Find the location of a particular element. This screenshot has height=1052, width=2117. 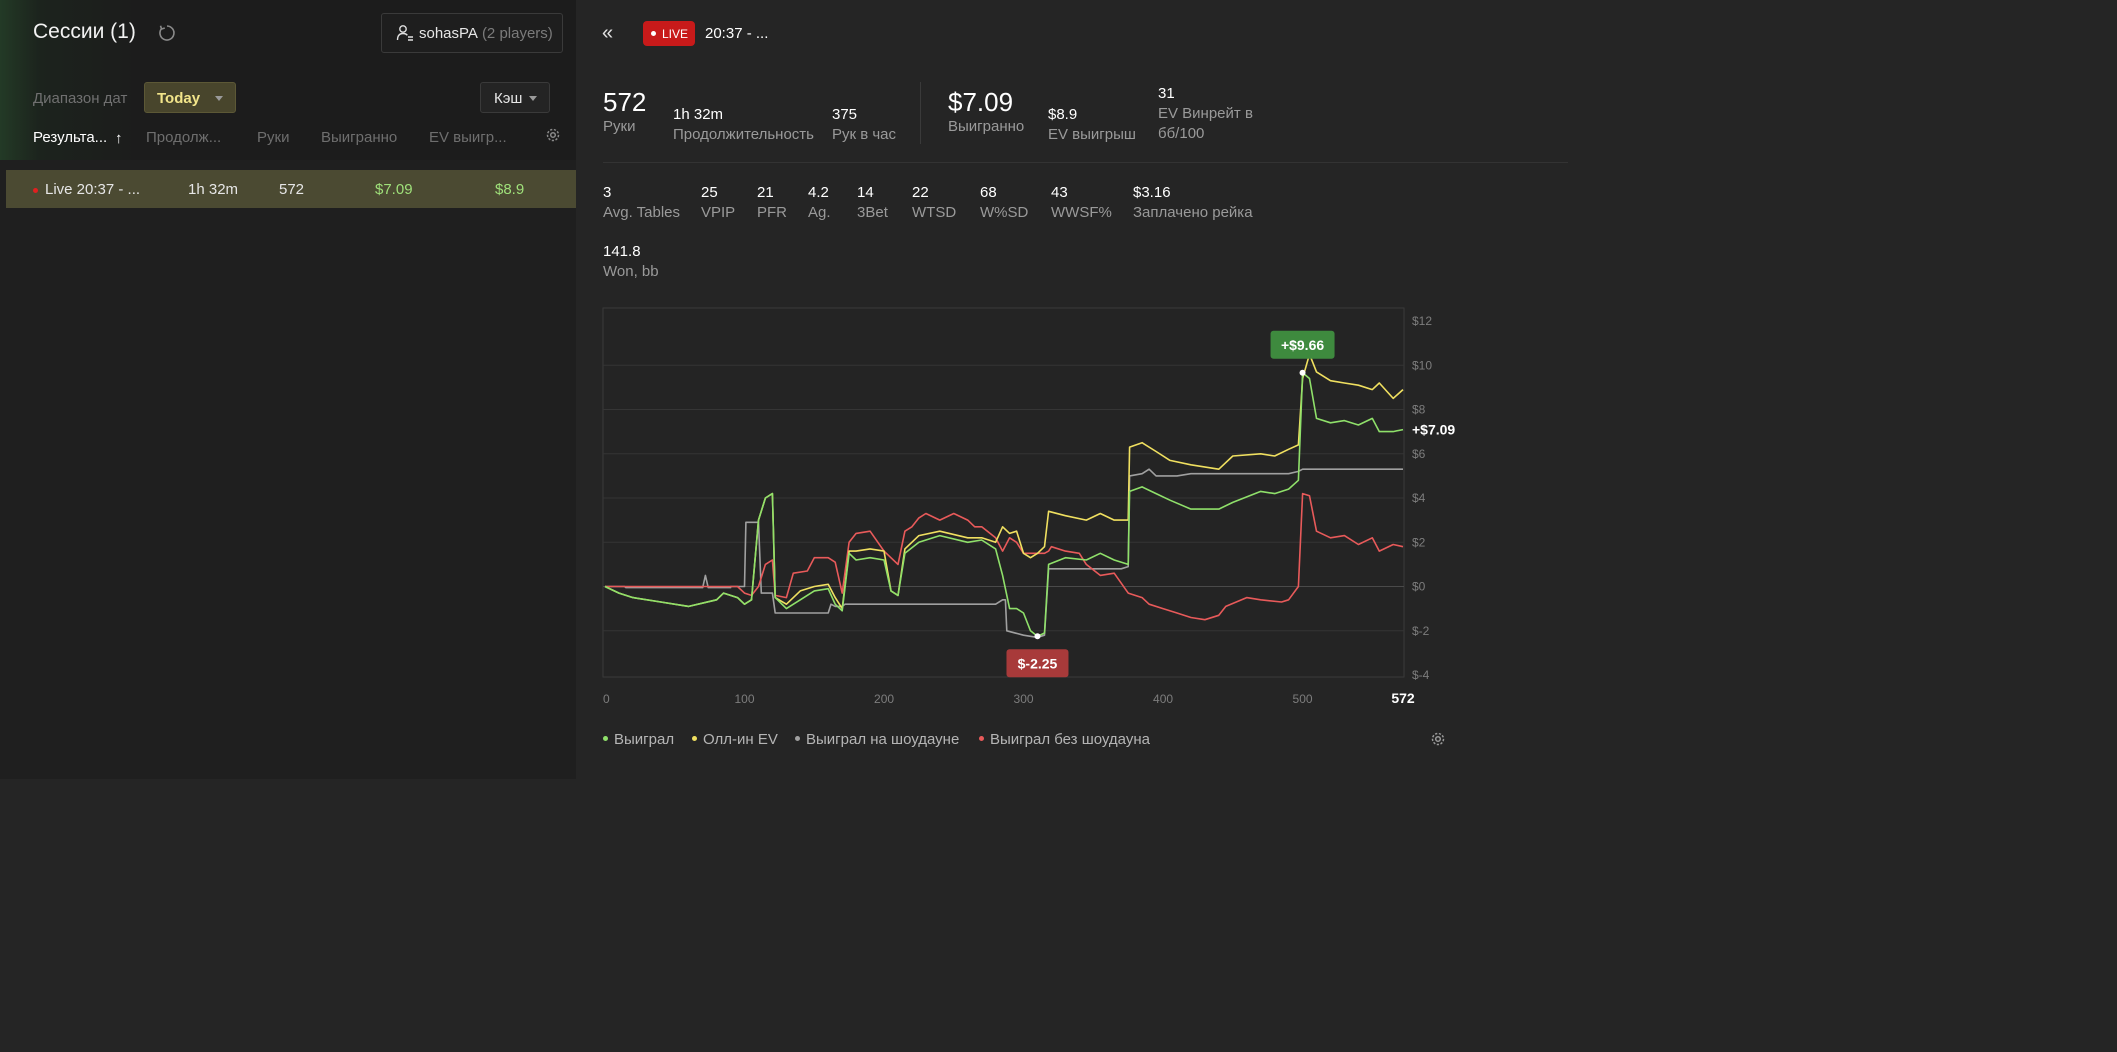

game-type-dropdown: Кэш is located at coordinates (515, 97).